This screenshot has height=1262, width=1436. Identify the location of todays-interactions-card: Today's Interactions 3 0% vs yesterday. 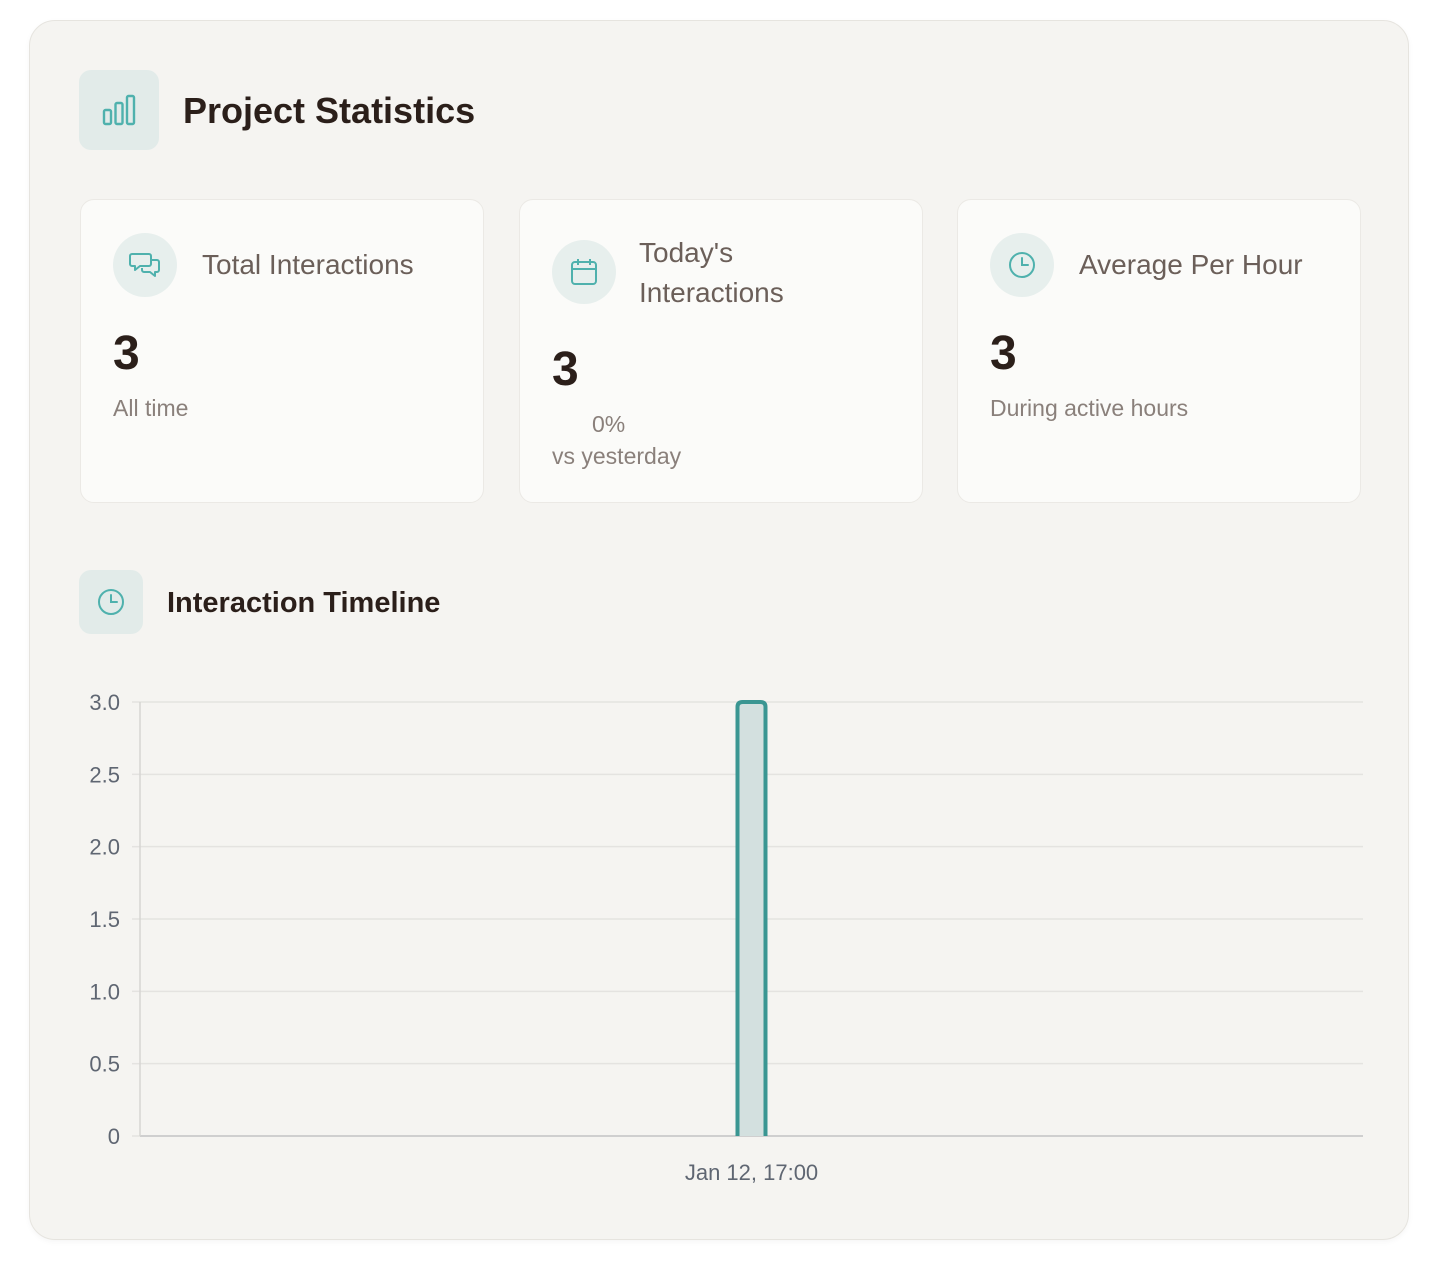
(721, 351).